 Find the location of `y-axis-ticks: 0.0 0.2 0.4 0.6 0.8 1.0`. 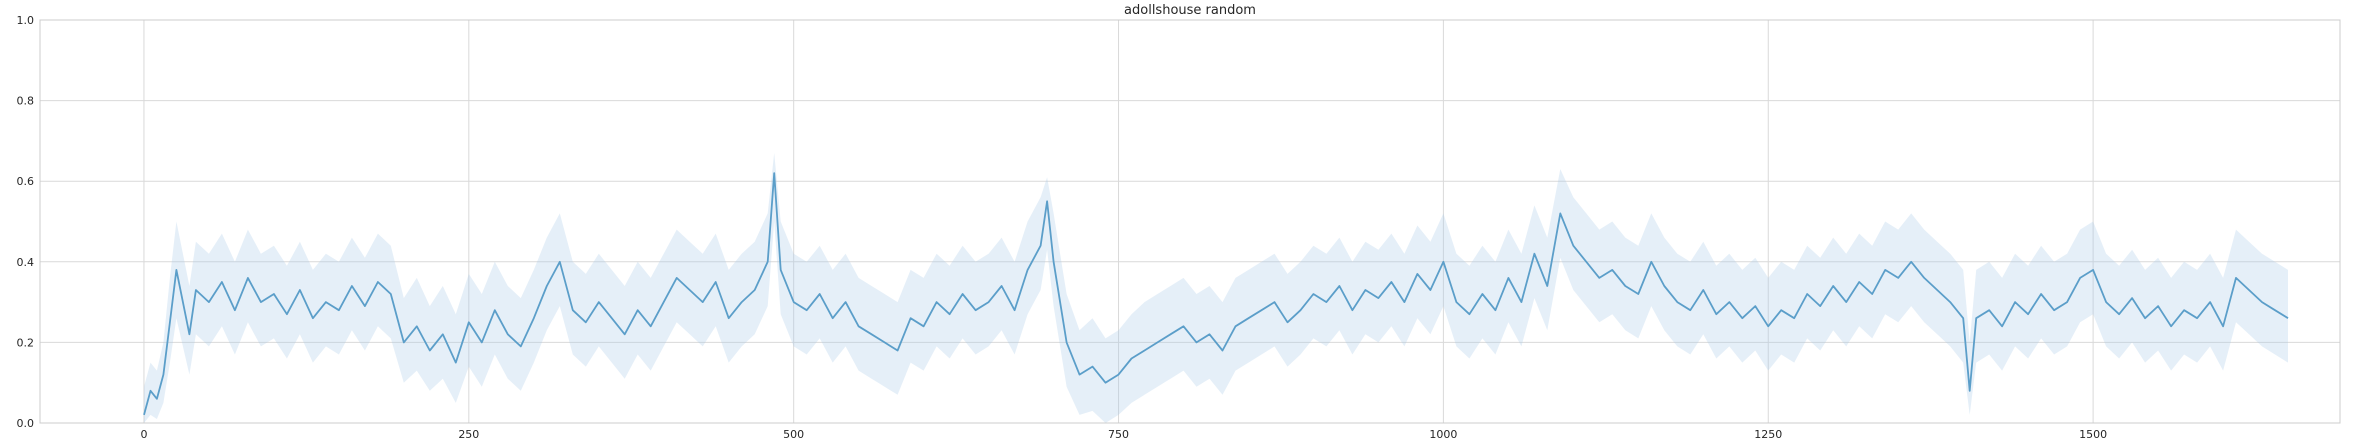

y-axis-ticks: 0.0 0.2 0.4 0.6 0.8 1.0 is located at coordinates (26, 222).